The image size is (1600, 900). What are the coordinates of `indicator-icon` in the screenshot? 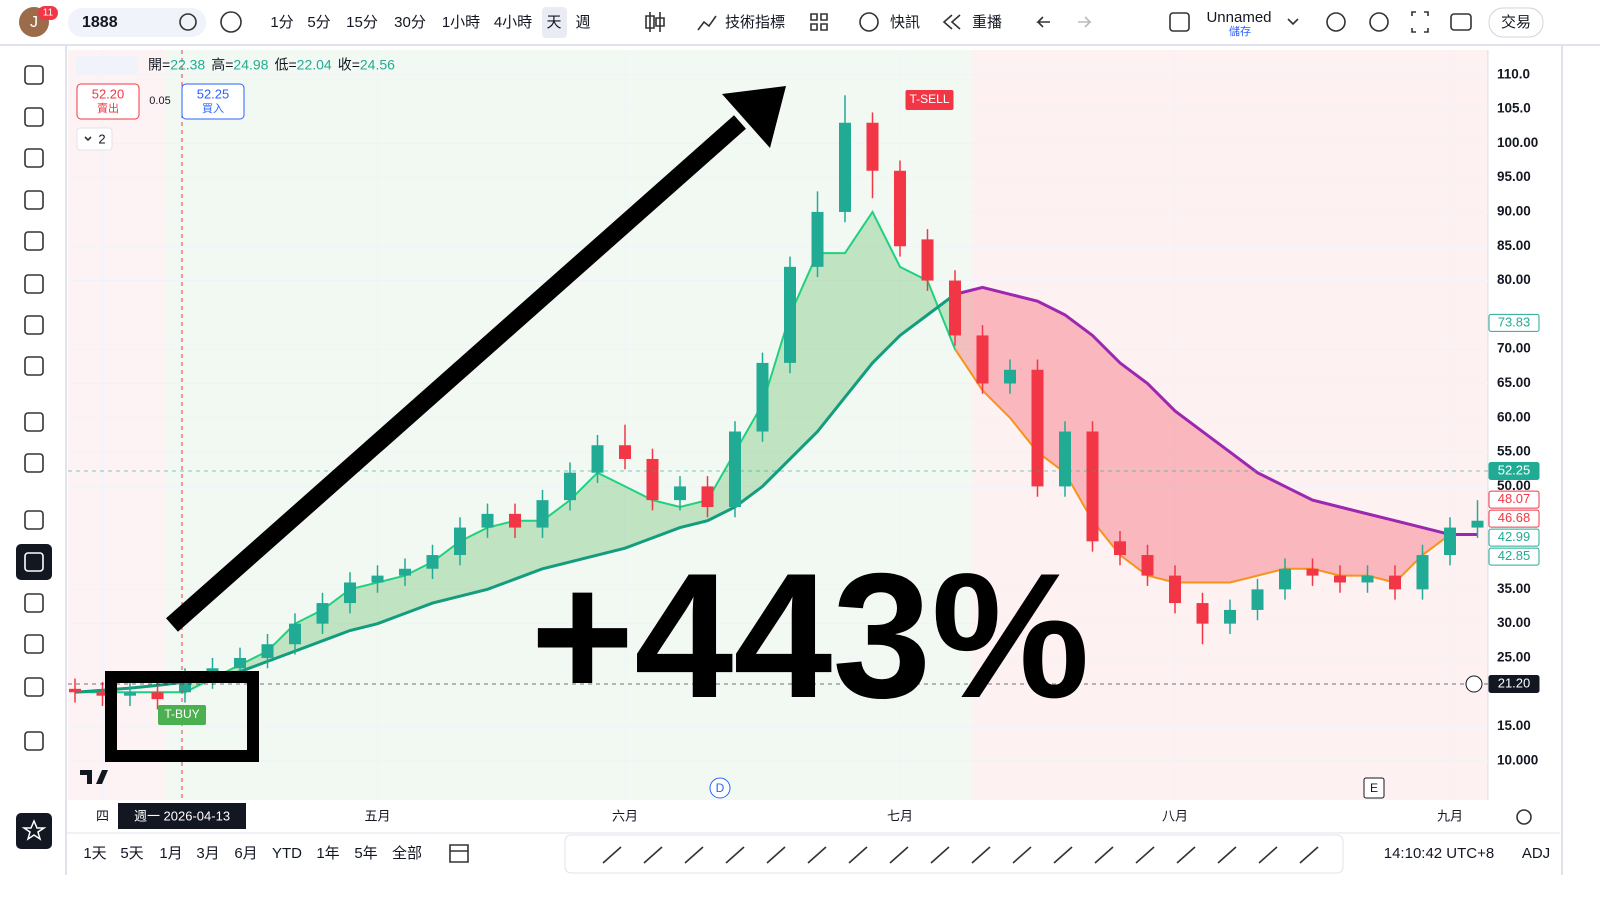 It's located at (707, 23).